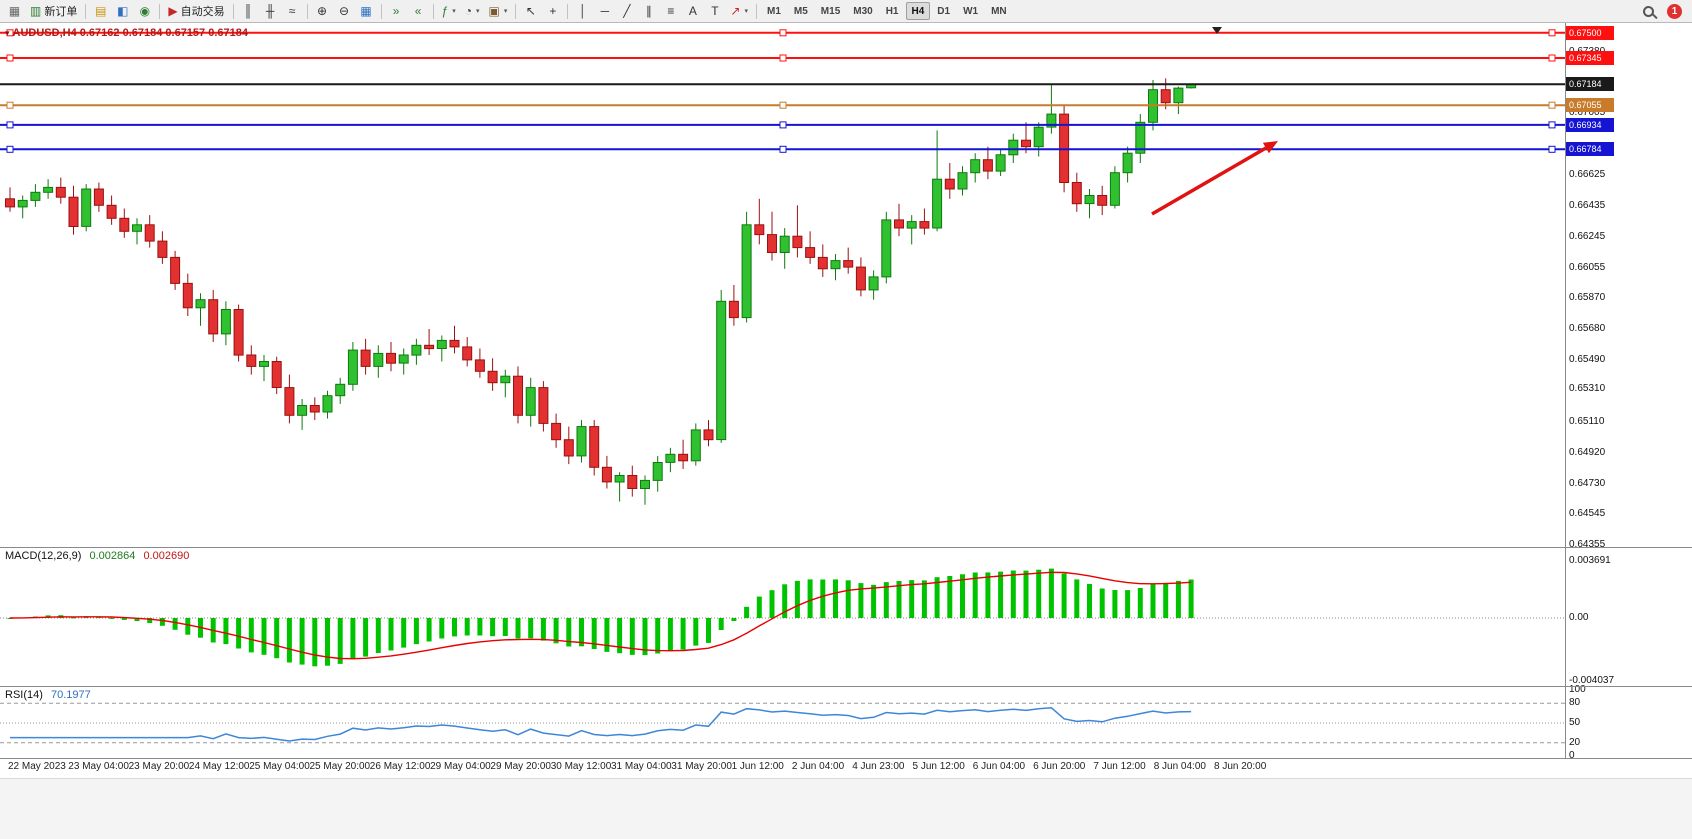 The height and width of the screenshot is (839, 1692). What do you see at coordinates (98, 766) in the screenshot?
I see `time-axis-label: 23 May 04:00` at bounding box center [98, 766].